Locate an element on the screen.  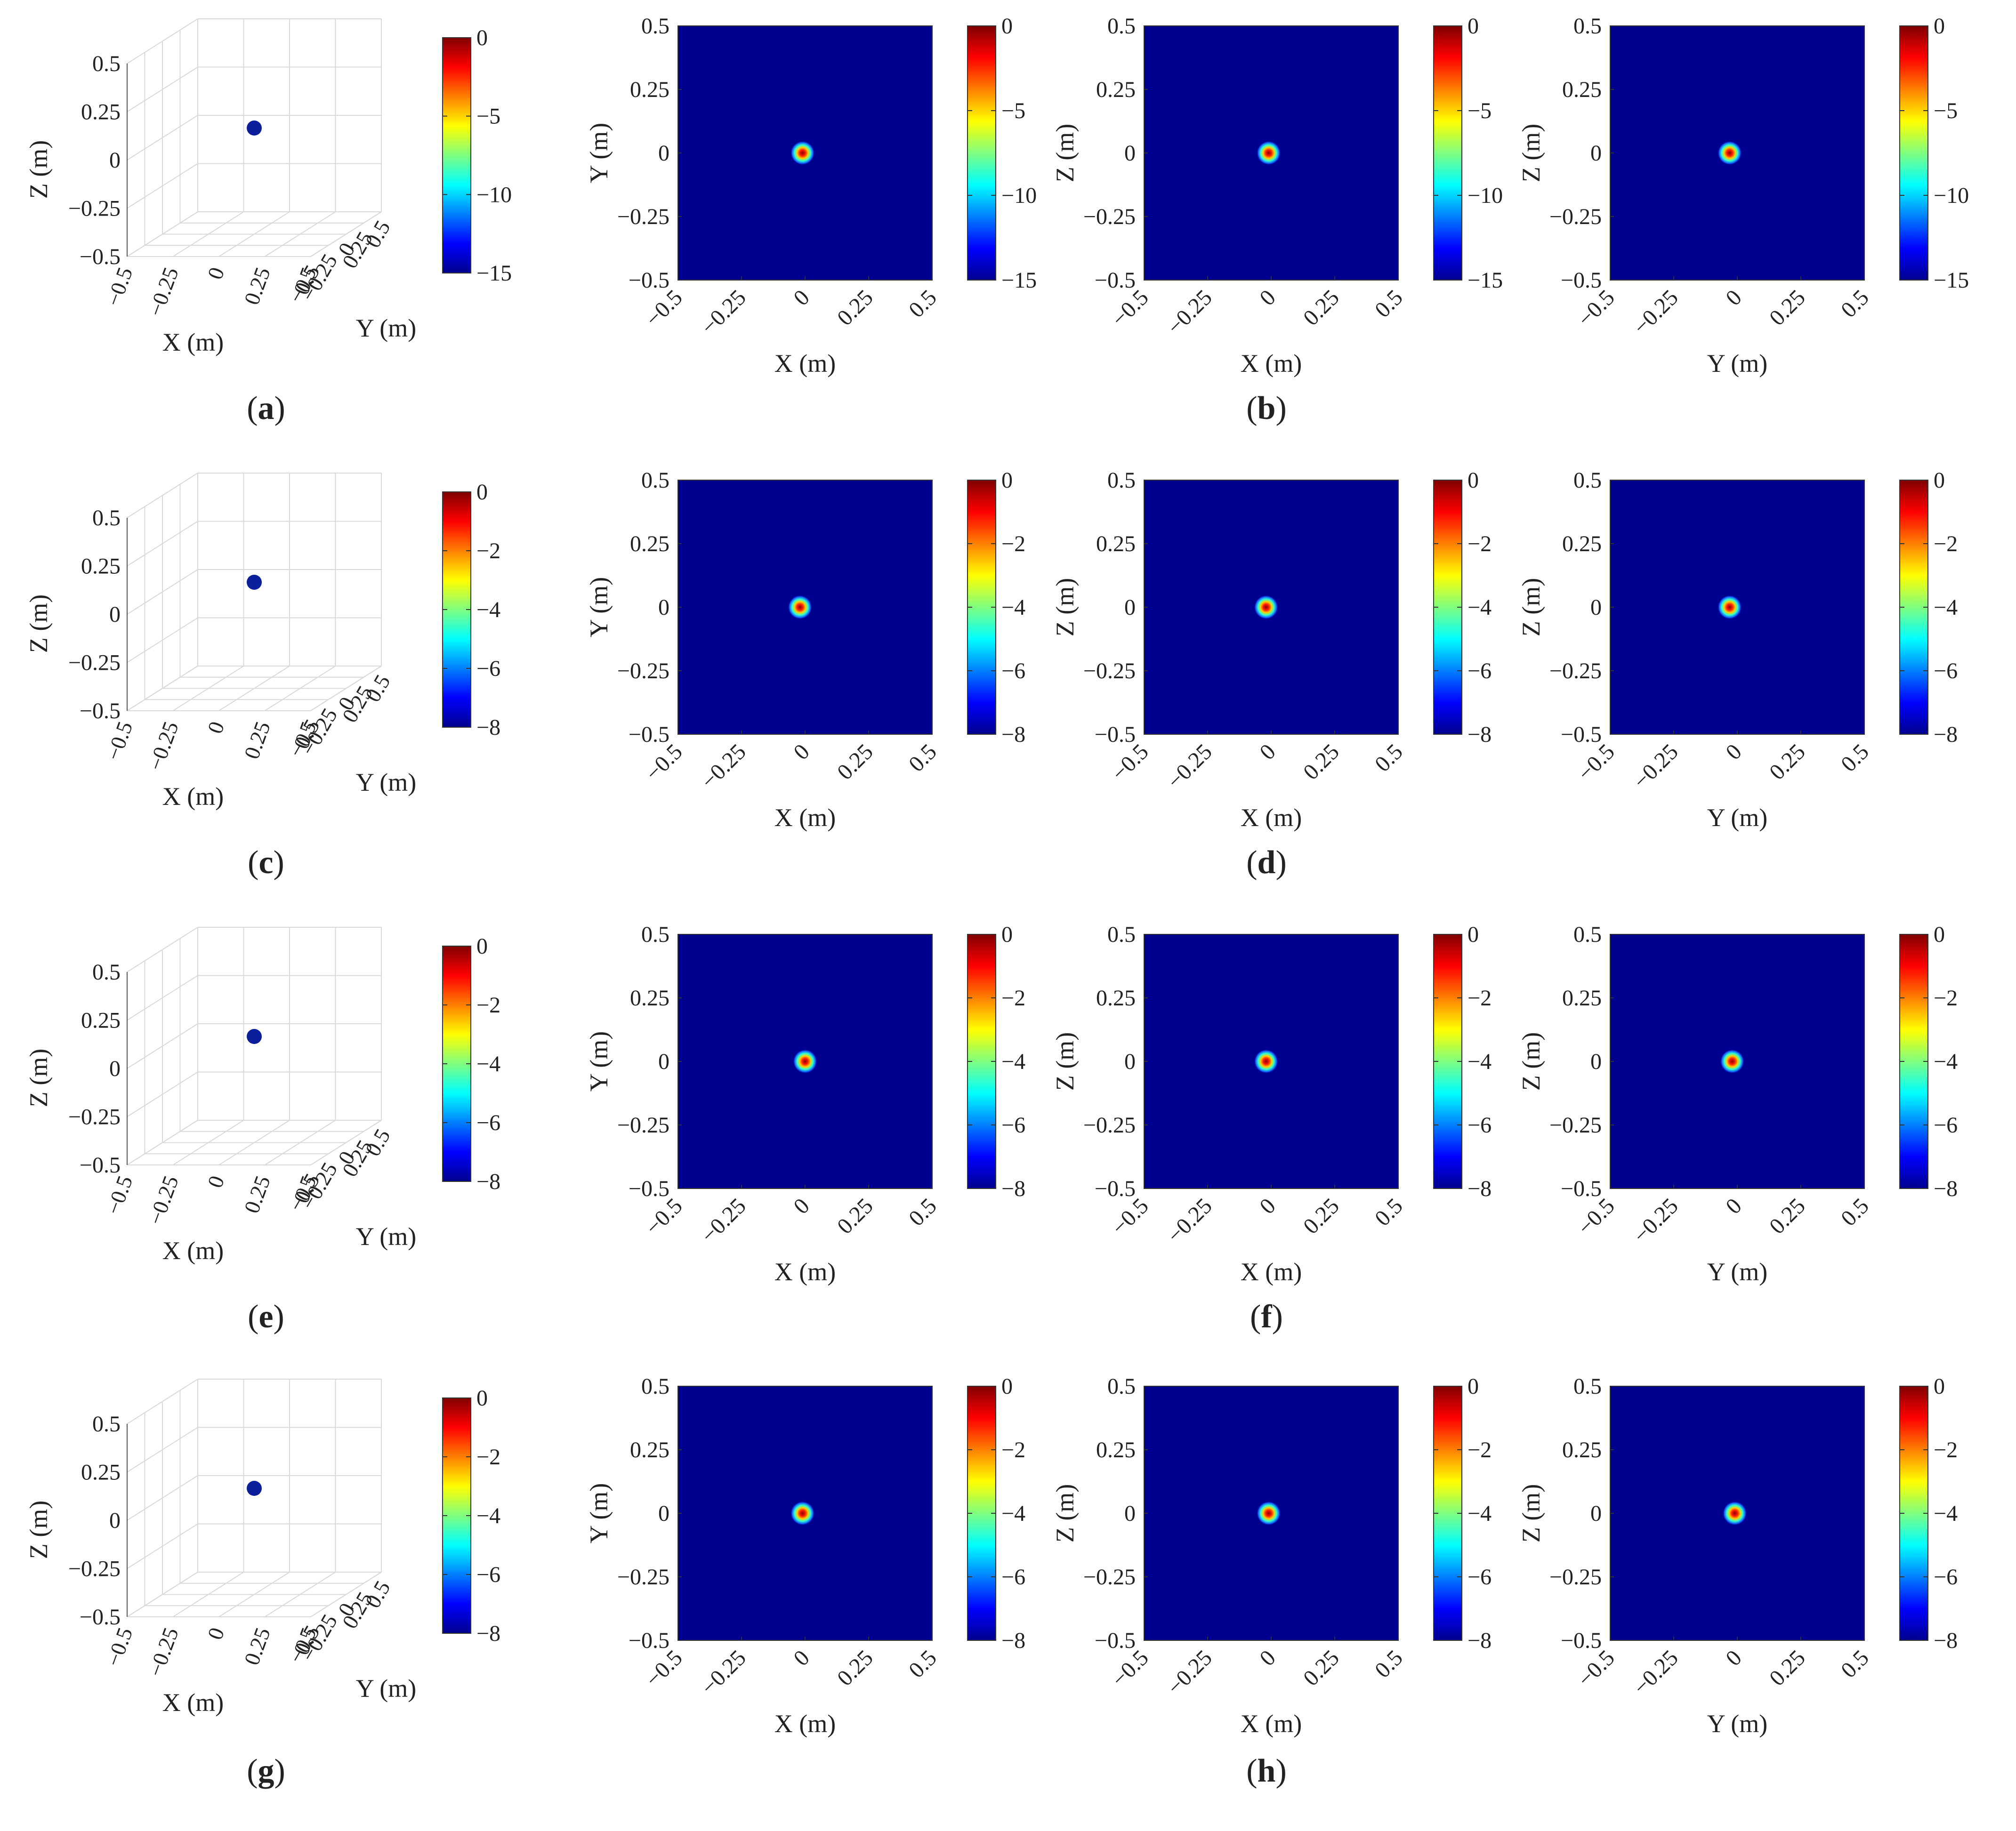
y-tick-label: −0.25 is located at coordinates (1109, 1125).